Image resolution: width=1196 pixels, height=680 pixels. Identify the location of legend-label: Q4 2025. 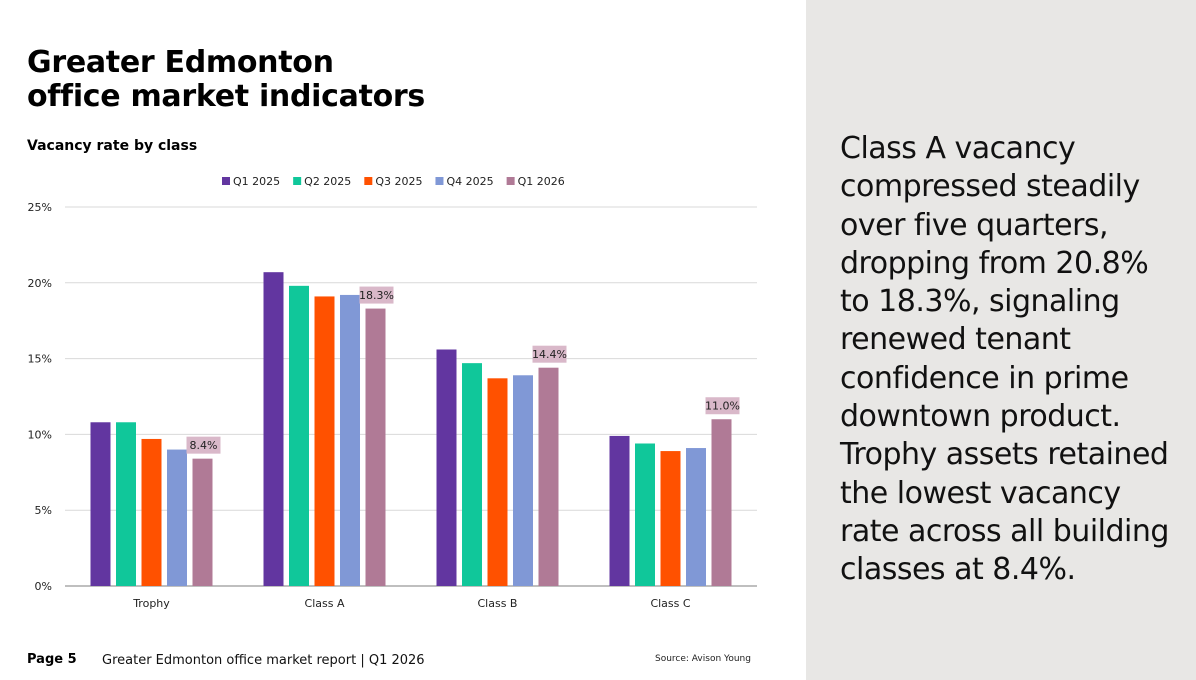
(469, 181).